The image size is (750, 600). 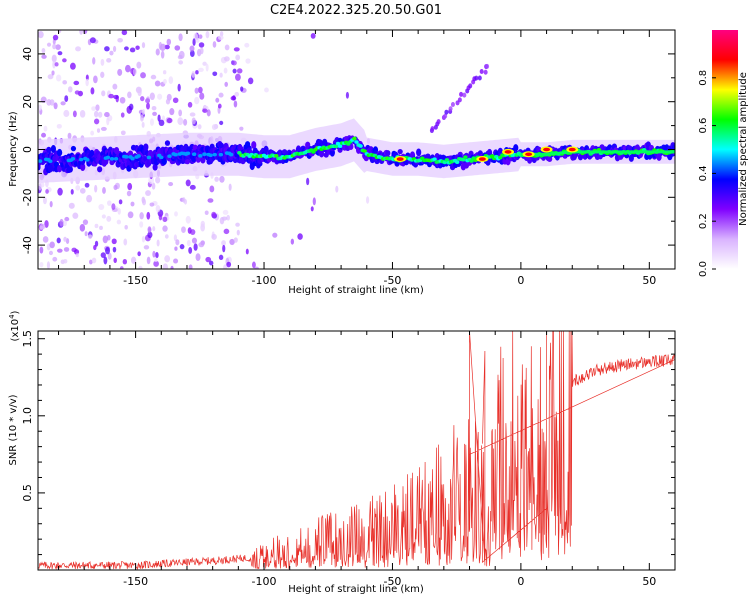 What do you see at coordinates (520, 280) in the screenshot?
I see `x-tick-label: 0` at bounding box center [520, 280].